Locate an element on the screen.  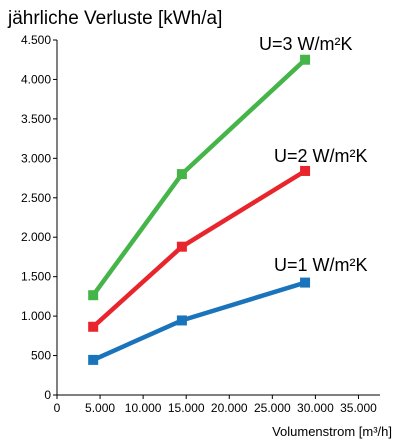
x-axis-title: Volumenstrom [m³/h] is located at coordinates (332, 431).